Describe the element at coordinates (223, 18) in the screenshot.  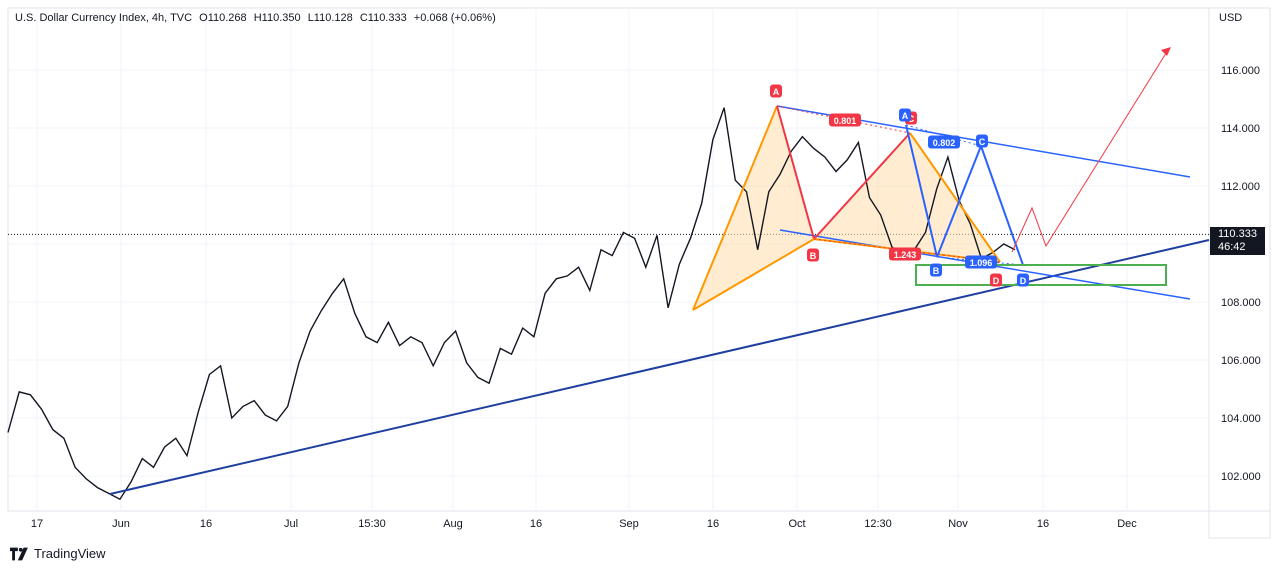
I see `ohlc-open: O110.268` at that location.